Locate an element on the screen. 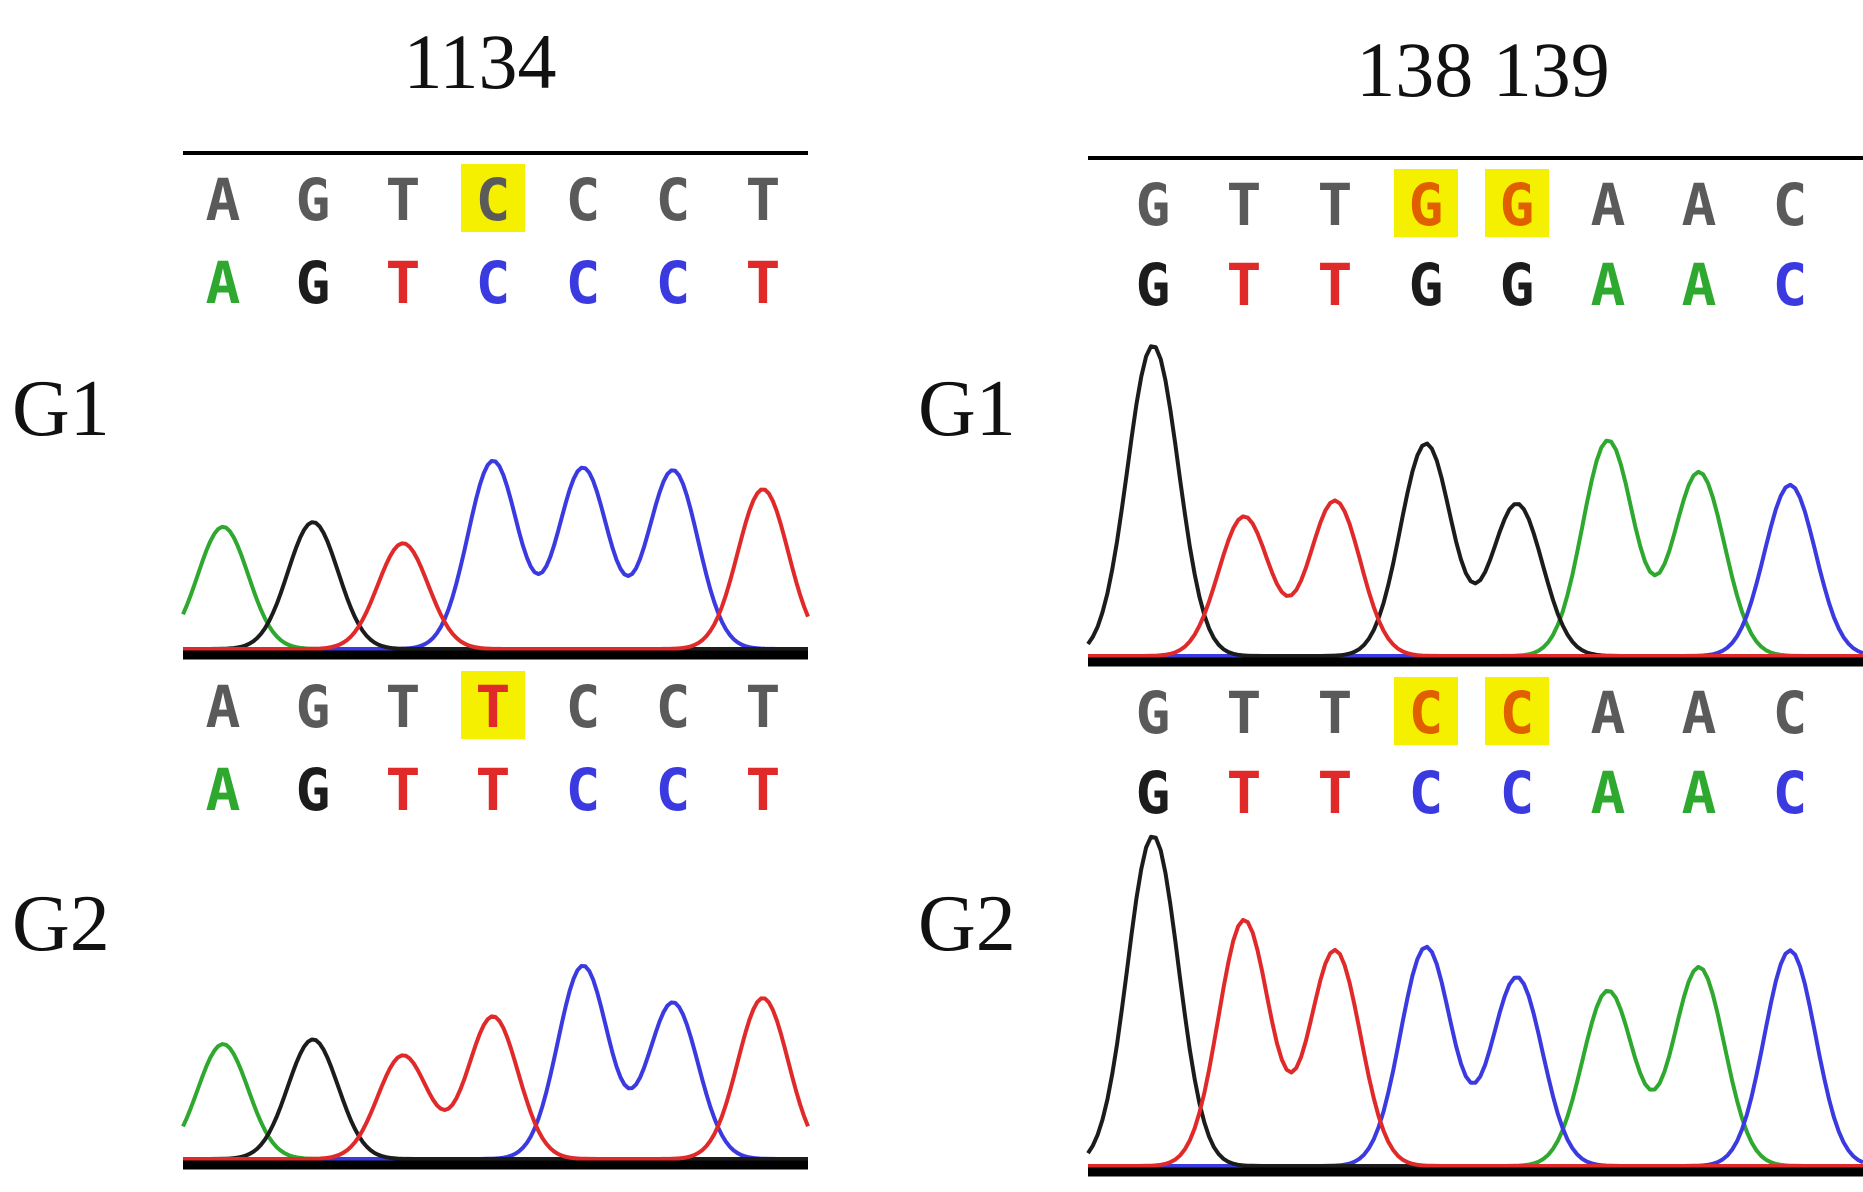  position-label: 138 139 is located at coordinates (1483, 69).